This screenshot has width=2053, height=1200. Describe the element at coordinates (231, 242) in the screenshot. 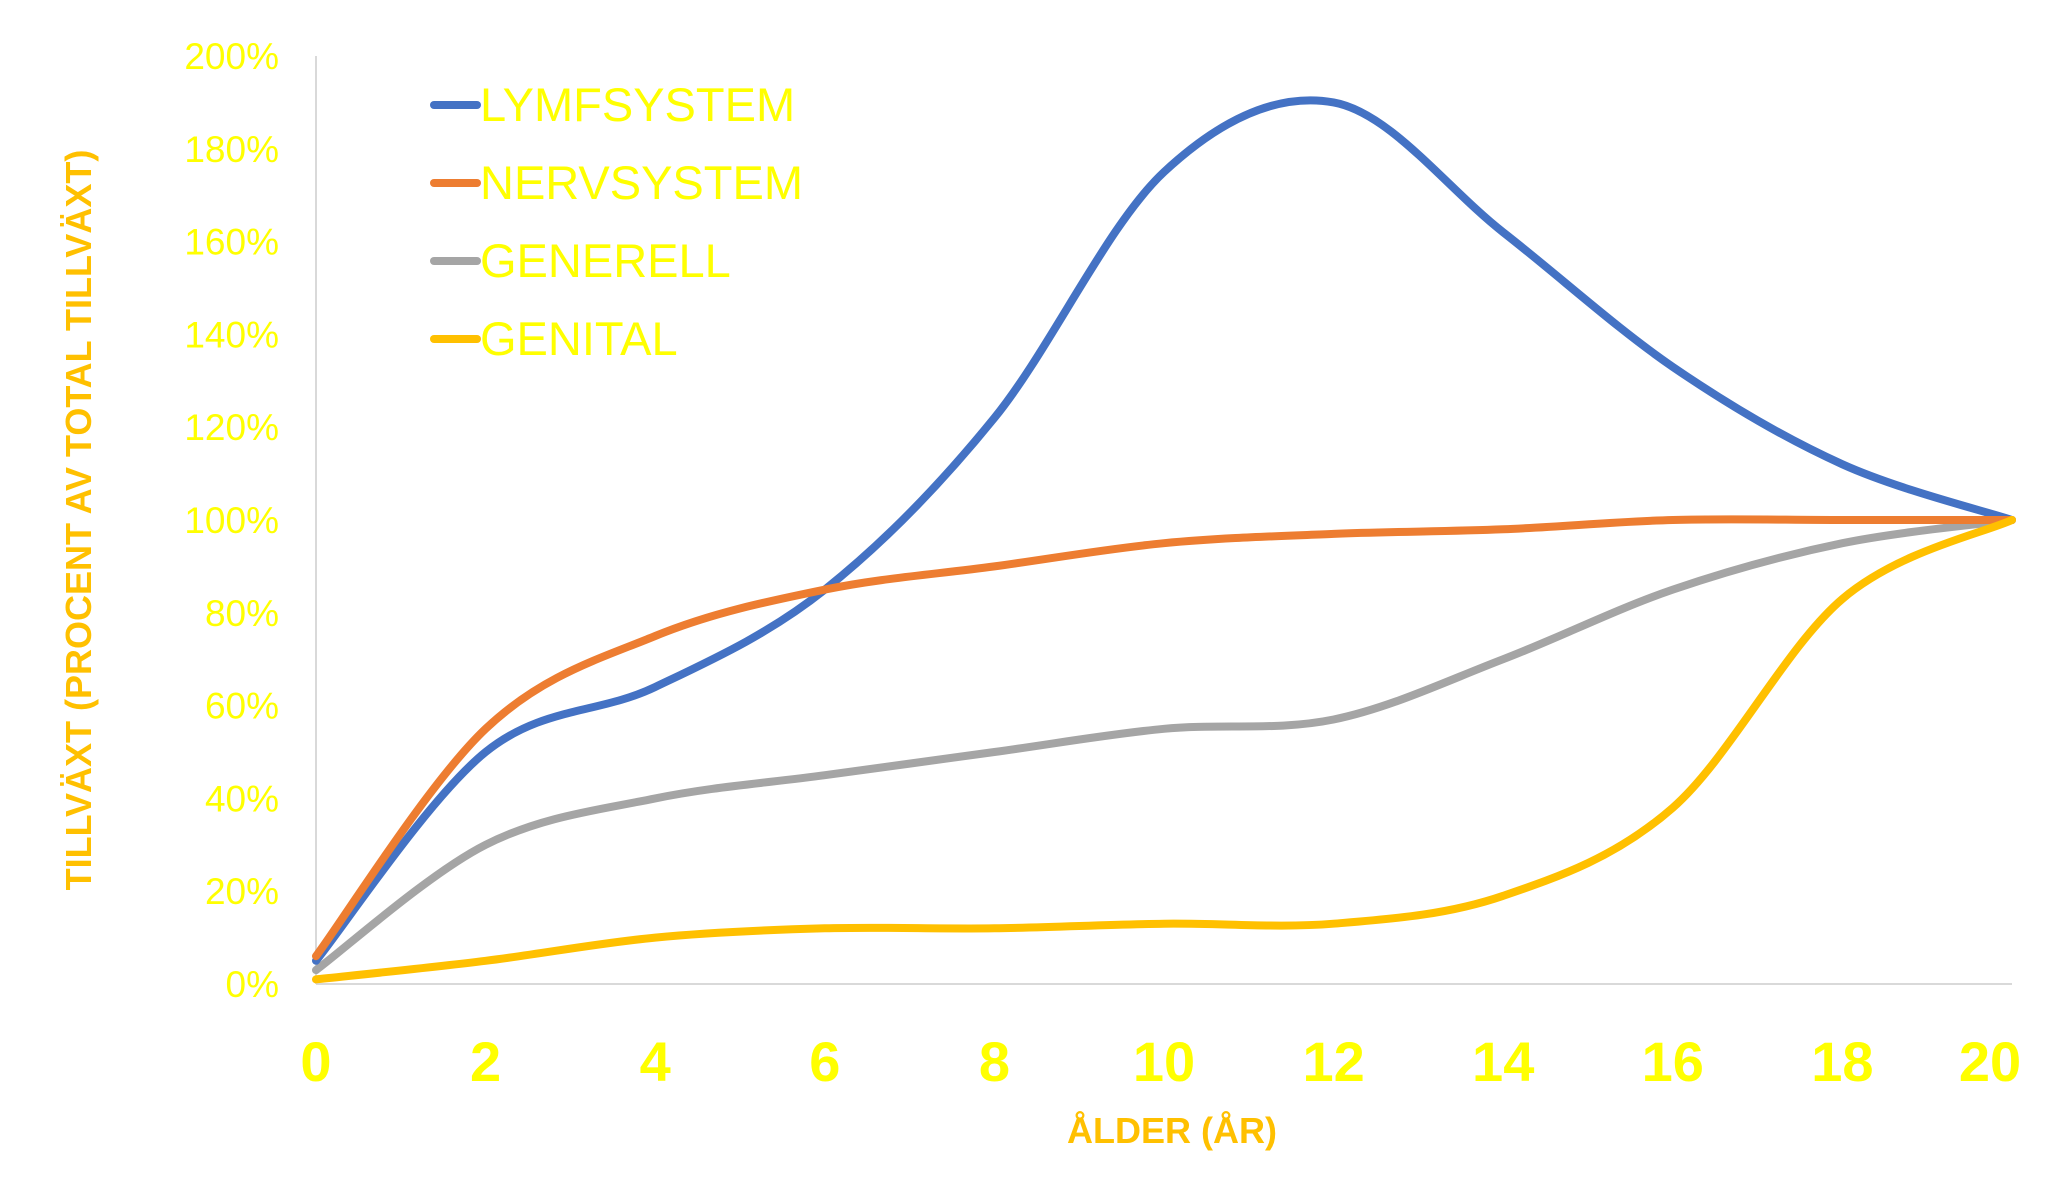

I see `y-tick-label: 160%` at that location.